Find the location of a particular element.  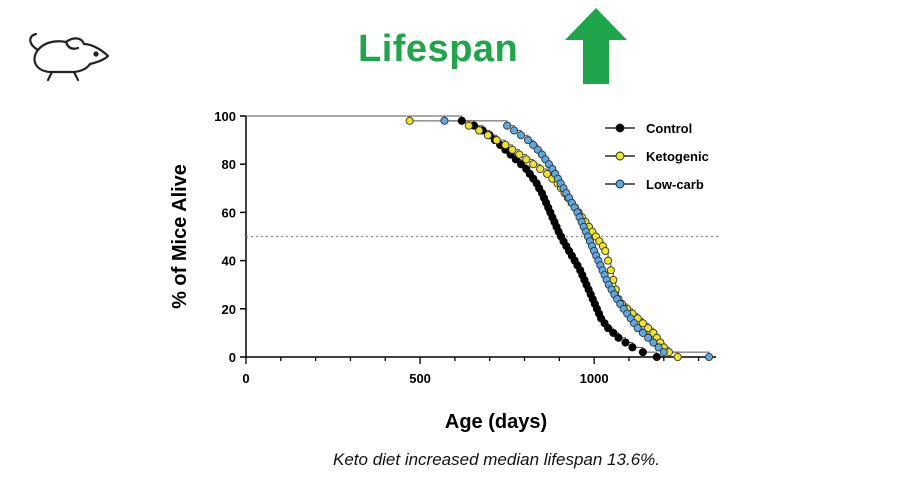

x-tick-label: 0 is located at coordinates (245, 378).